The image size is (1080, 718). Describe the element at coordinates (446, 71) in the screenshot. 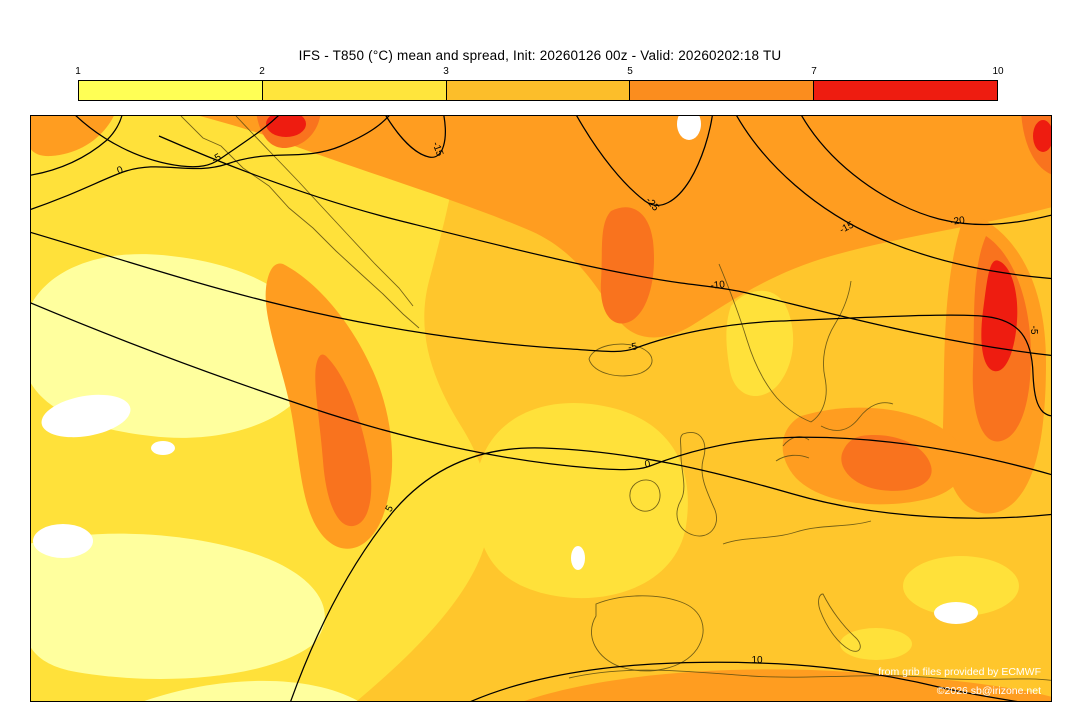

I see `colorbar-tick: 3` at that location.